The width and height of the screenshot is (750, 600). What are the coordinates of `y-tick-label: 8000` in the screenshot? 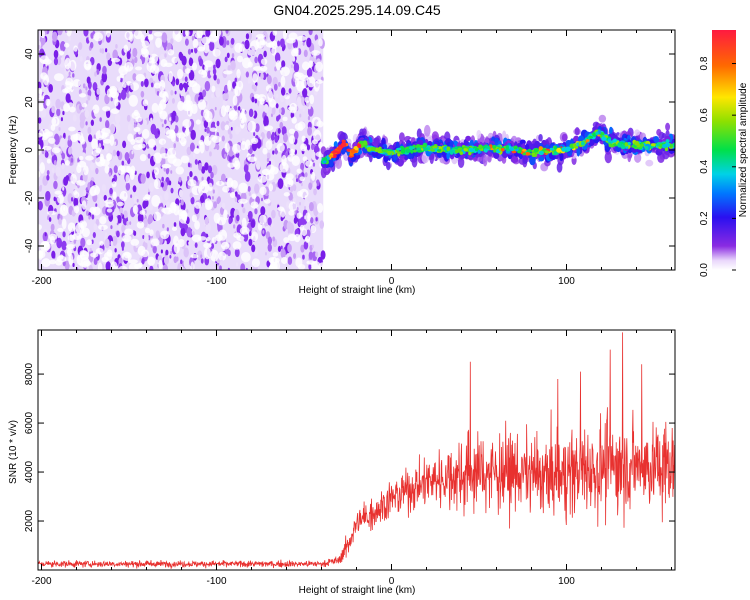 It's located at (29, 374).